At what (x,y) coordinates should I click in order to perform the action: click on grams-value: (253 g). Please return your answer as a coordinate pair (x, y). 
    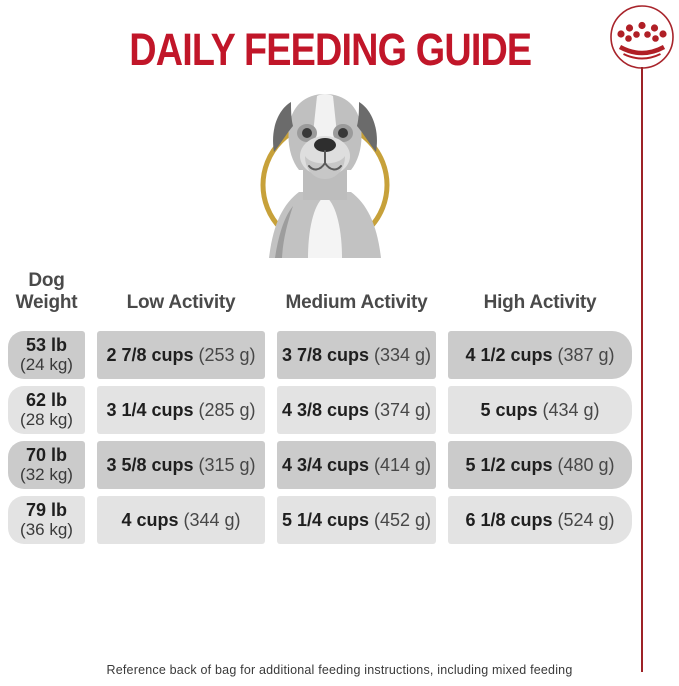
    Looking at the image, I should click on (227, 354).